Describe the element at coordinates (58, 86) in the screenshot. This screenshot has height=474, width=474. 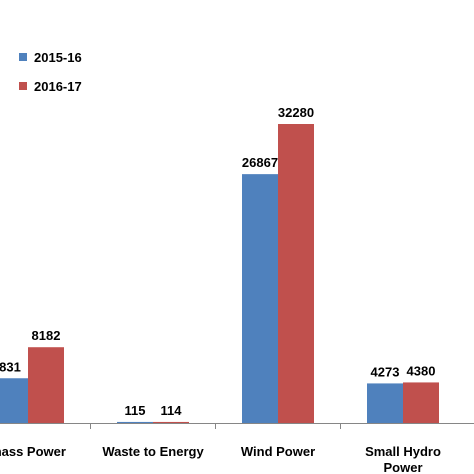
I see `legend-label-2016-17: 2016-17` at that location.